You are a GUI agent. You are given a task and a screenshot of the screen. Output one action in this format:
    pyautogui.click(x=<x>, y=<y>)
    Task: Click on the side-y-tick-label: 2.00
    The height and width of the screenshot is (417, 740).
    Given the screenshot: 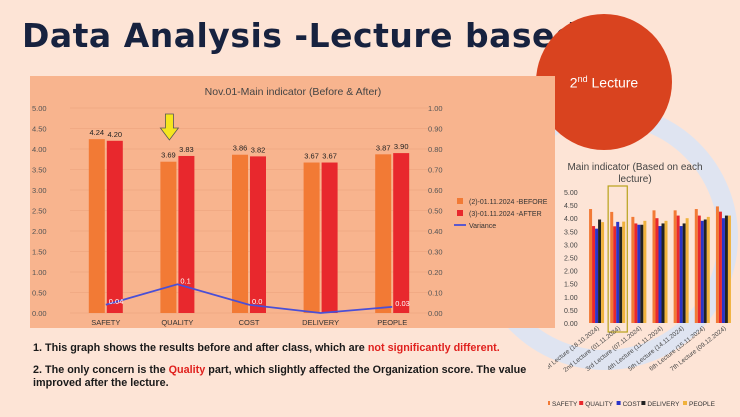 What is the action you would take?
    pyautogui.click(x=571, y=272)
    